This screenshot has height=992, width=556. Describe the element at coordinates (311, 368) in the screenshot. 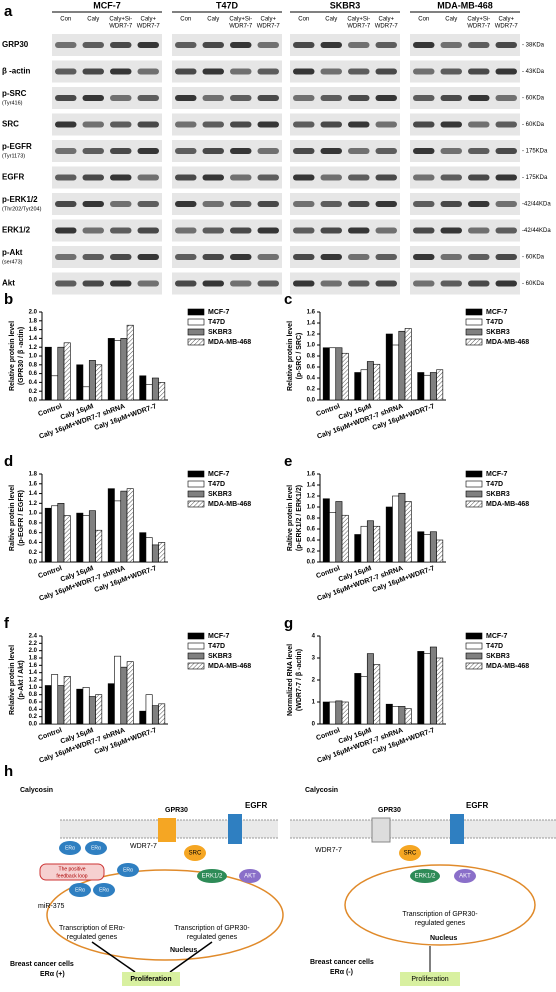

I see `y-tick-label: 0.6` at that location.